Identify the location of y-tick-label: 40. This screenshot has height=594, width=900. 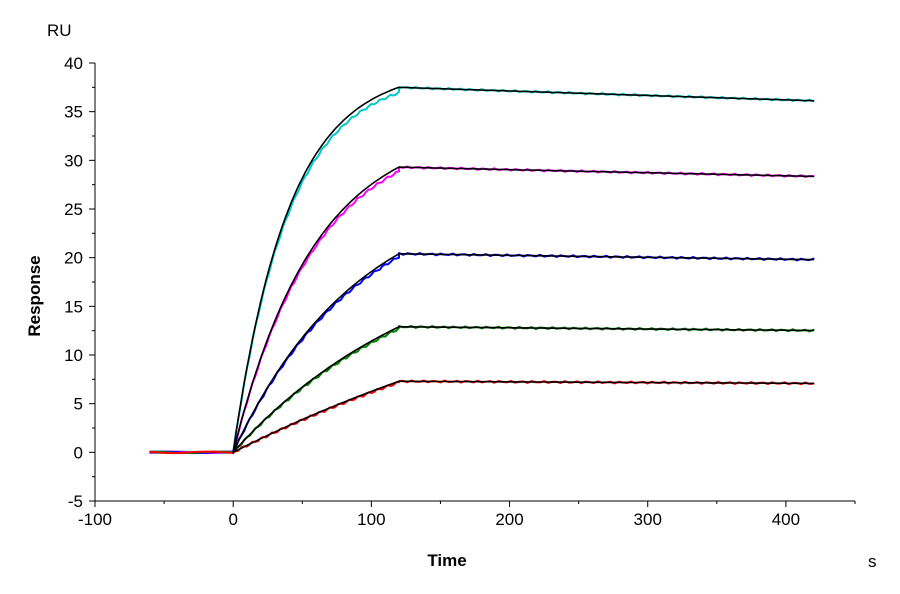
(73, 63).